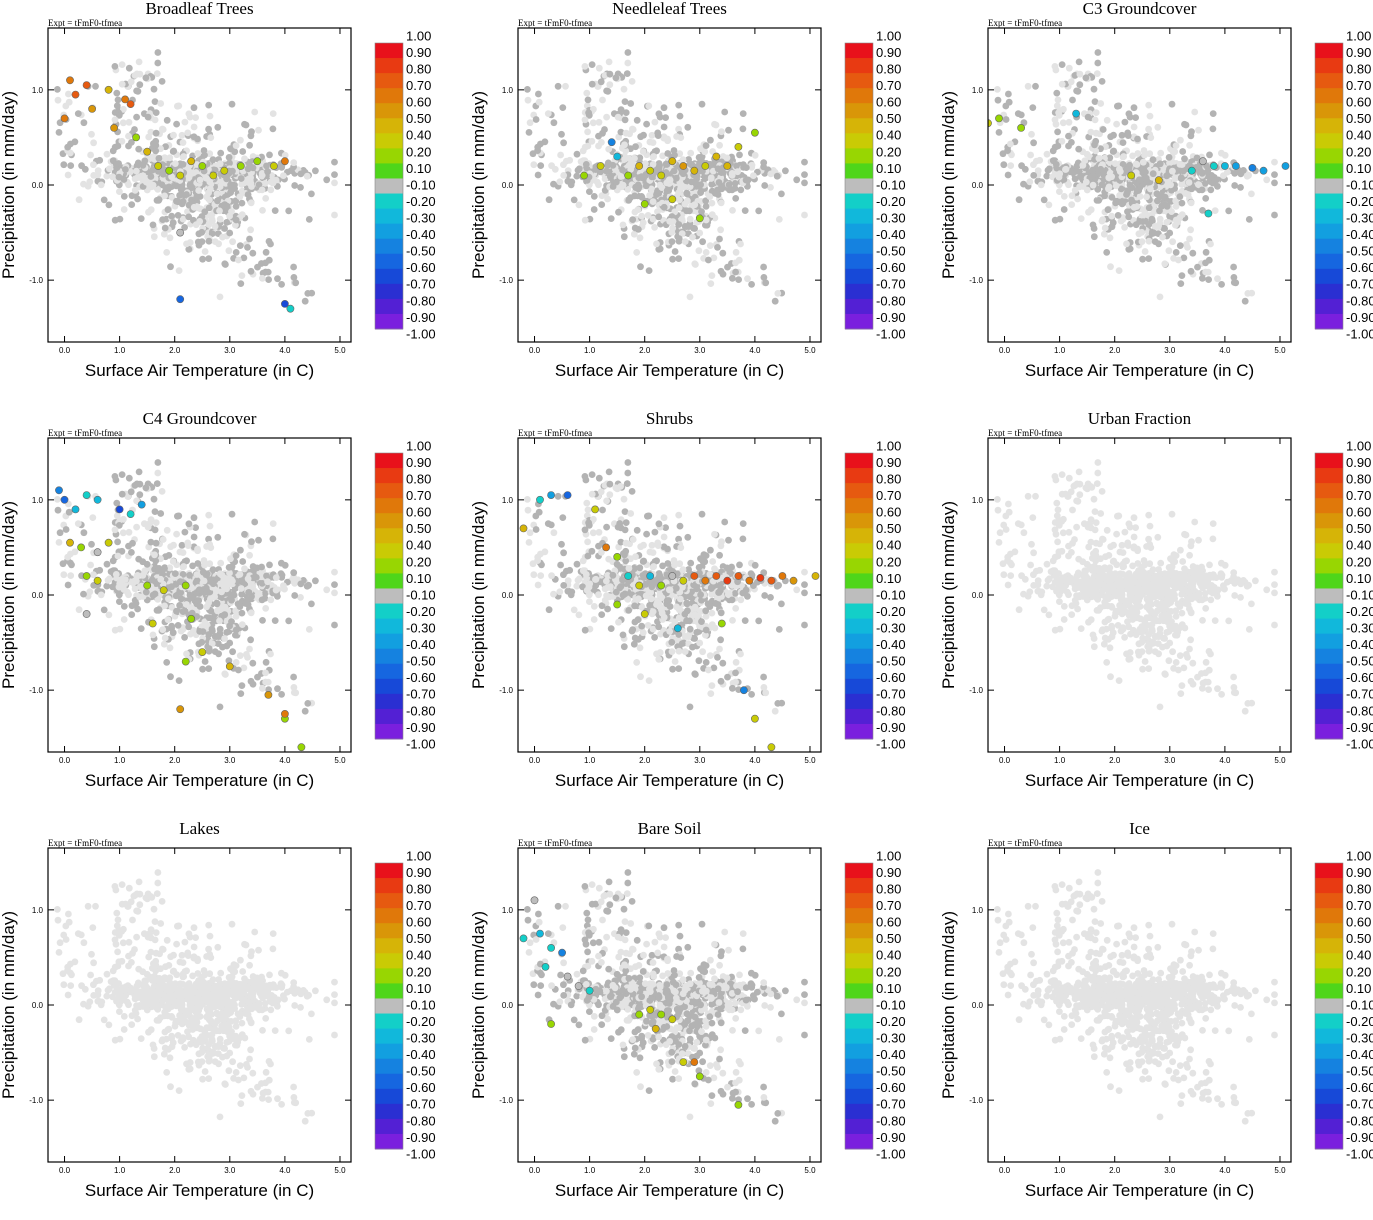  What do you see at coordinates (888, 168) in the screenshot?
I see `colorbar-label: 0.10` at bounding box center [888, 168].